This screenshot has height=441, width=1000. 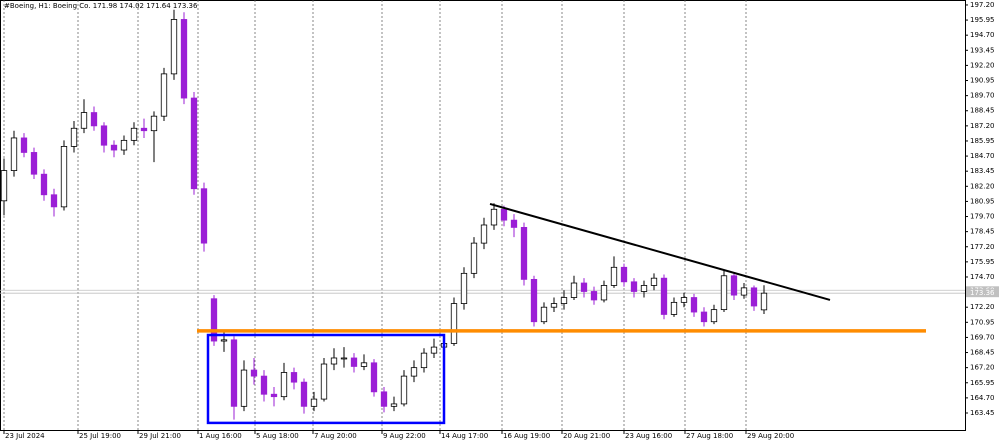 What do you see at coordinates (982, 277) in the screenshot?
I see `y-tick-label: 174.70` at bounding box center [982, 277].